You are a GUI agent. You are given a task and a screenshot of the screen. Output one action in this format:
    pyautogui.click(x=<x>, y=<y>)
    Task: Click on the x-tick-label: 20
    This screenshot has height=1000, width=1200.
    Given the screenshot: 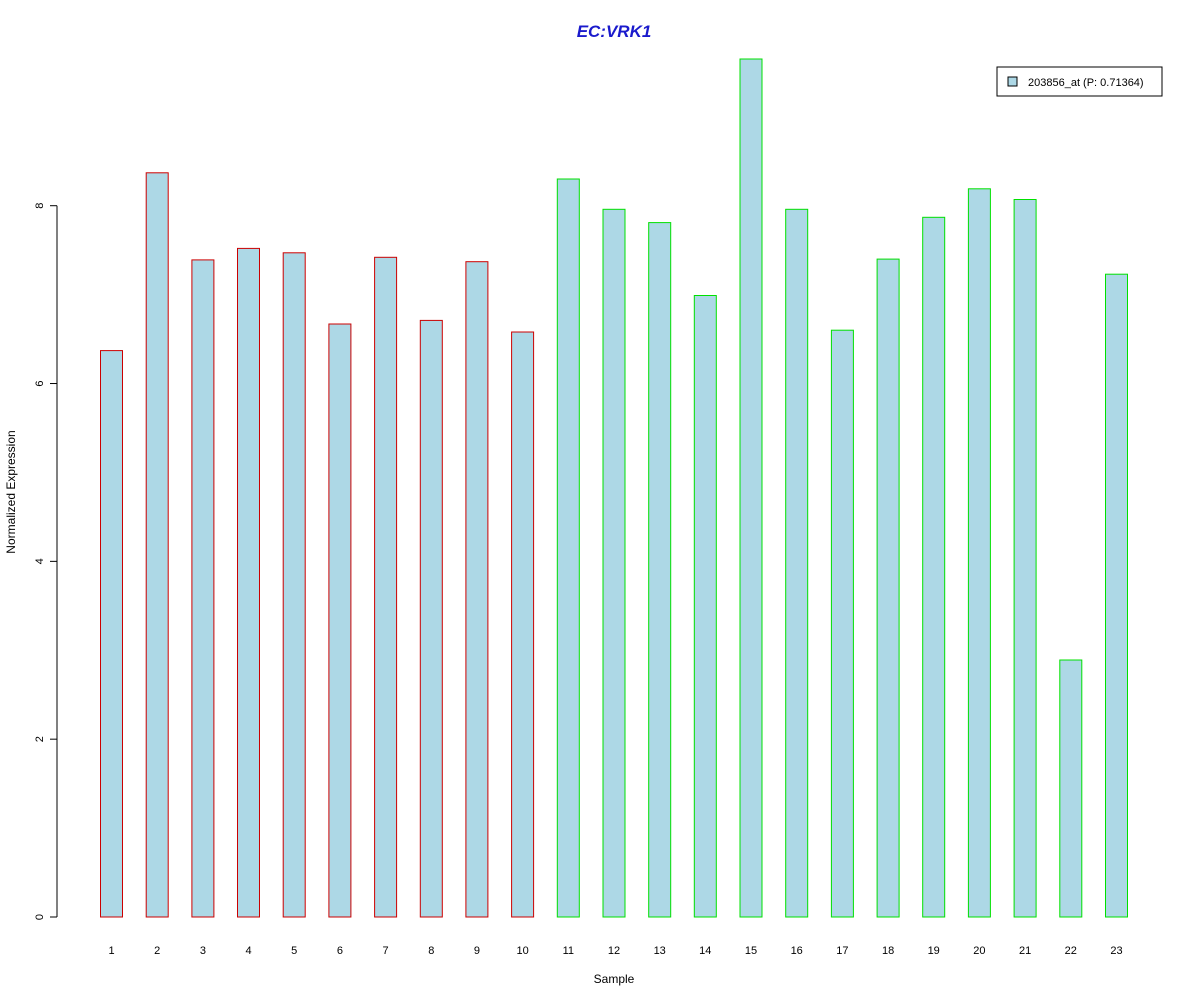 What is the action you would take?
    pyautogui.click(x=979, y=951)
    